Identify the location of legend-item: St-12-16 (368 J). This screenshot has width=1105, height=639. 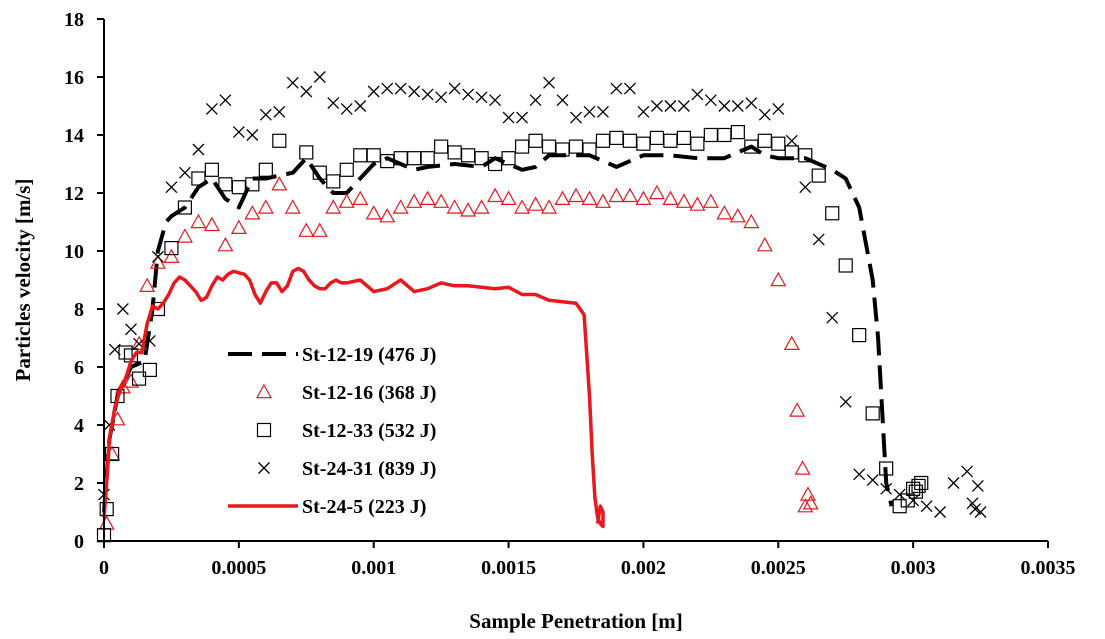
(345, 393).